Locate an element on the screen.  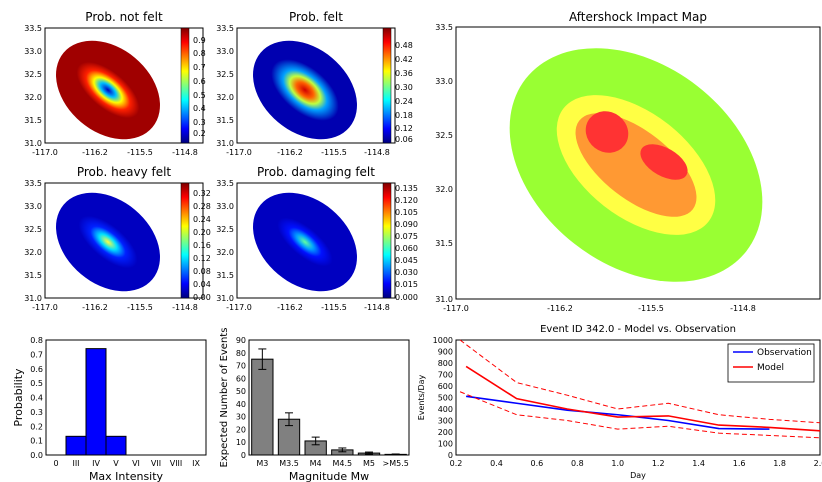
cbar-tick: 0.36 is located at coordinates (404, 73).